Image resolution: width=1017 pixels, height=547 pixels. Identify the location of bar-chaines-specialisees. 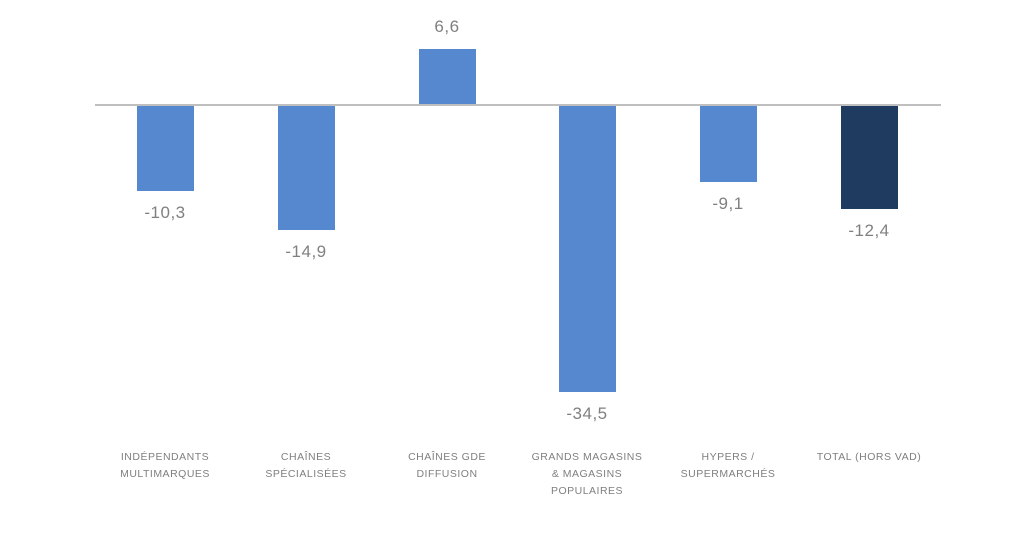
(306, 168).